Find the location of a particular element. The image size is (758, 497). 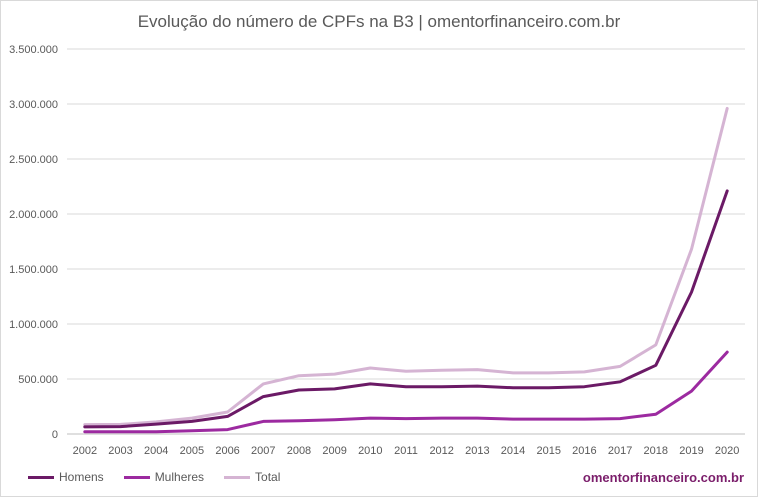

y-tick-label: 1.500.000 is located at coordinates (33, 270).